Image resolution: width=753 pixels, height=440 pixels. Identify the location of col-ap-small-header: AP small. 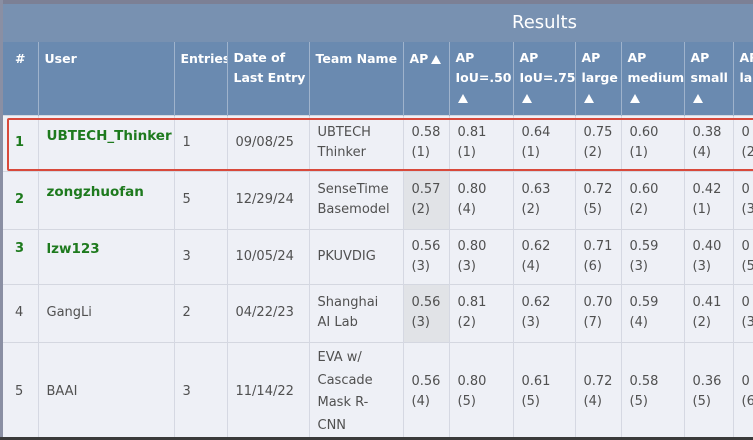
(709, 78).